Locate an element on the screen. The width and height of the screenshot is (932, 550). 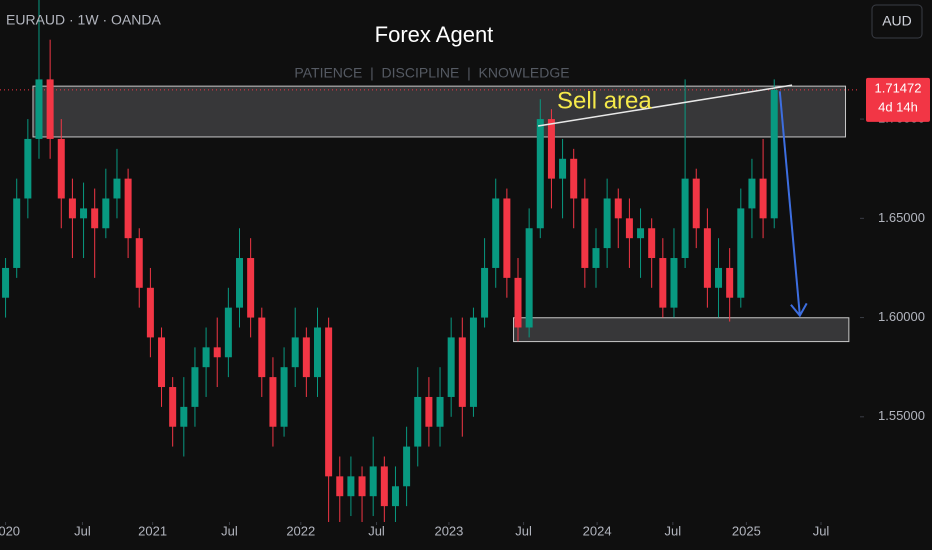
annotation: Sell area is located at coordinates (604, 100).